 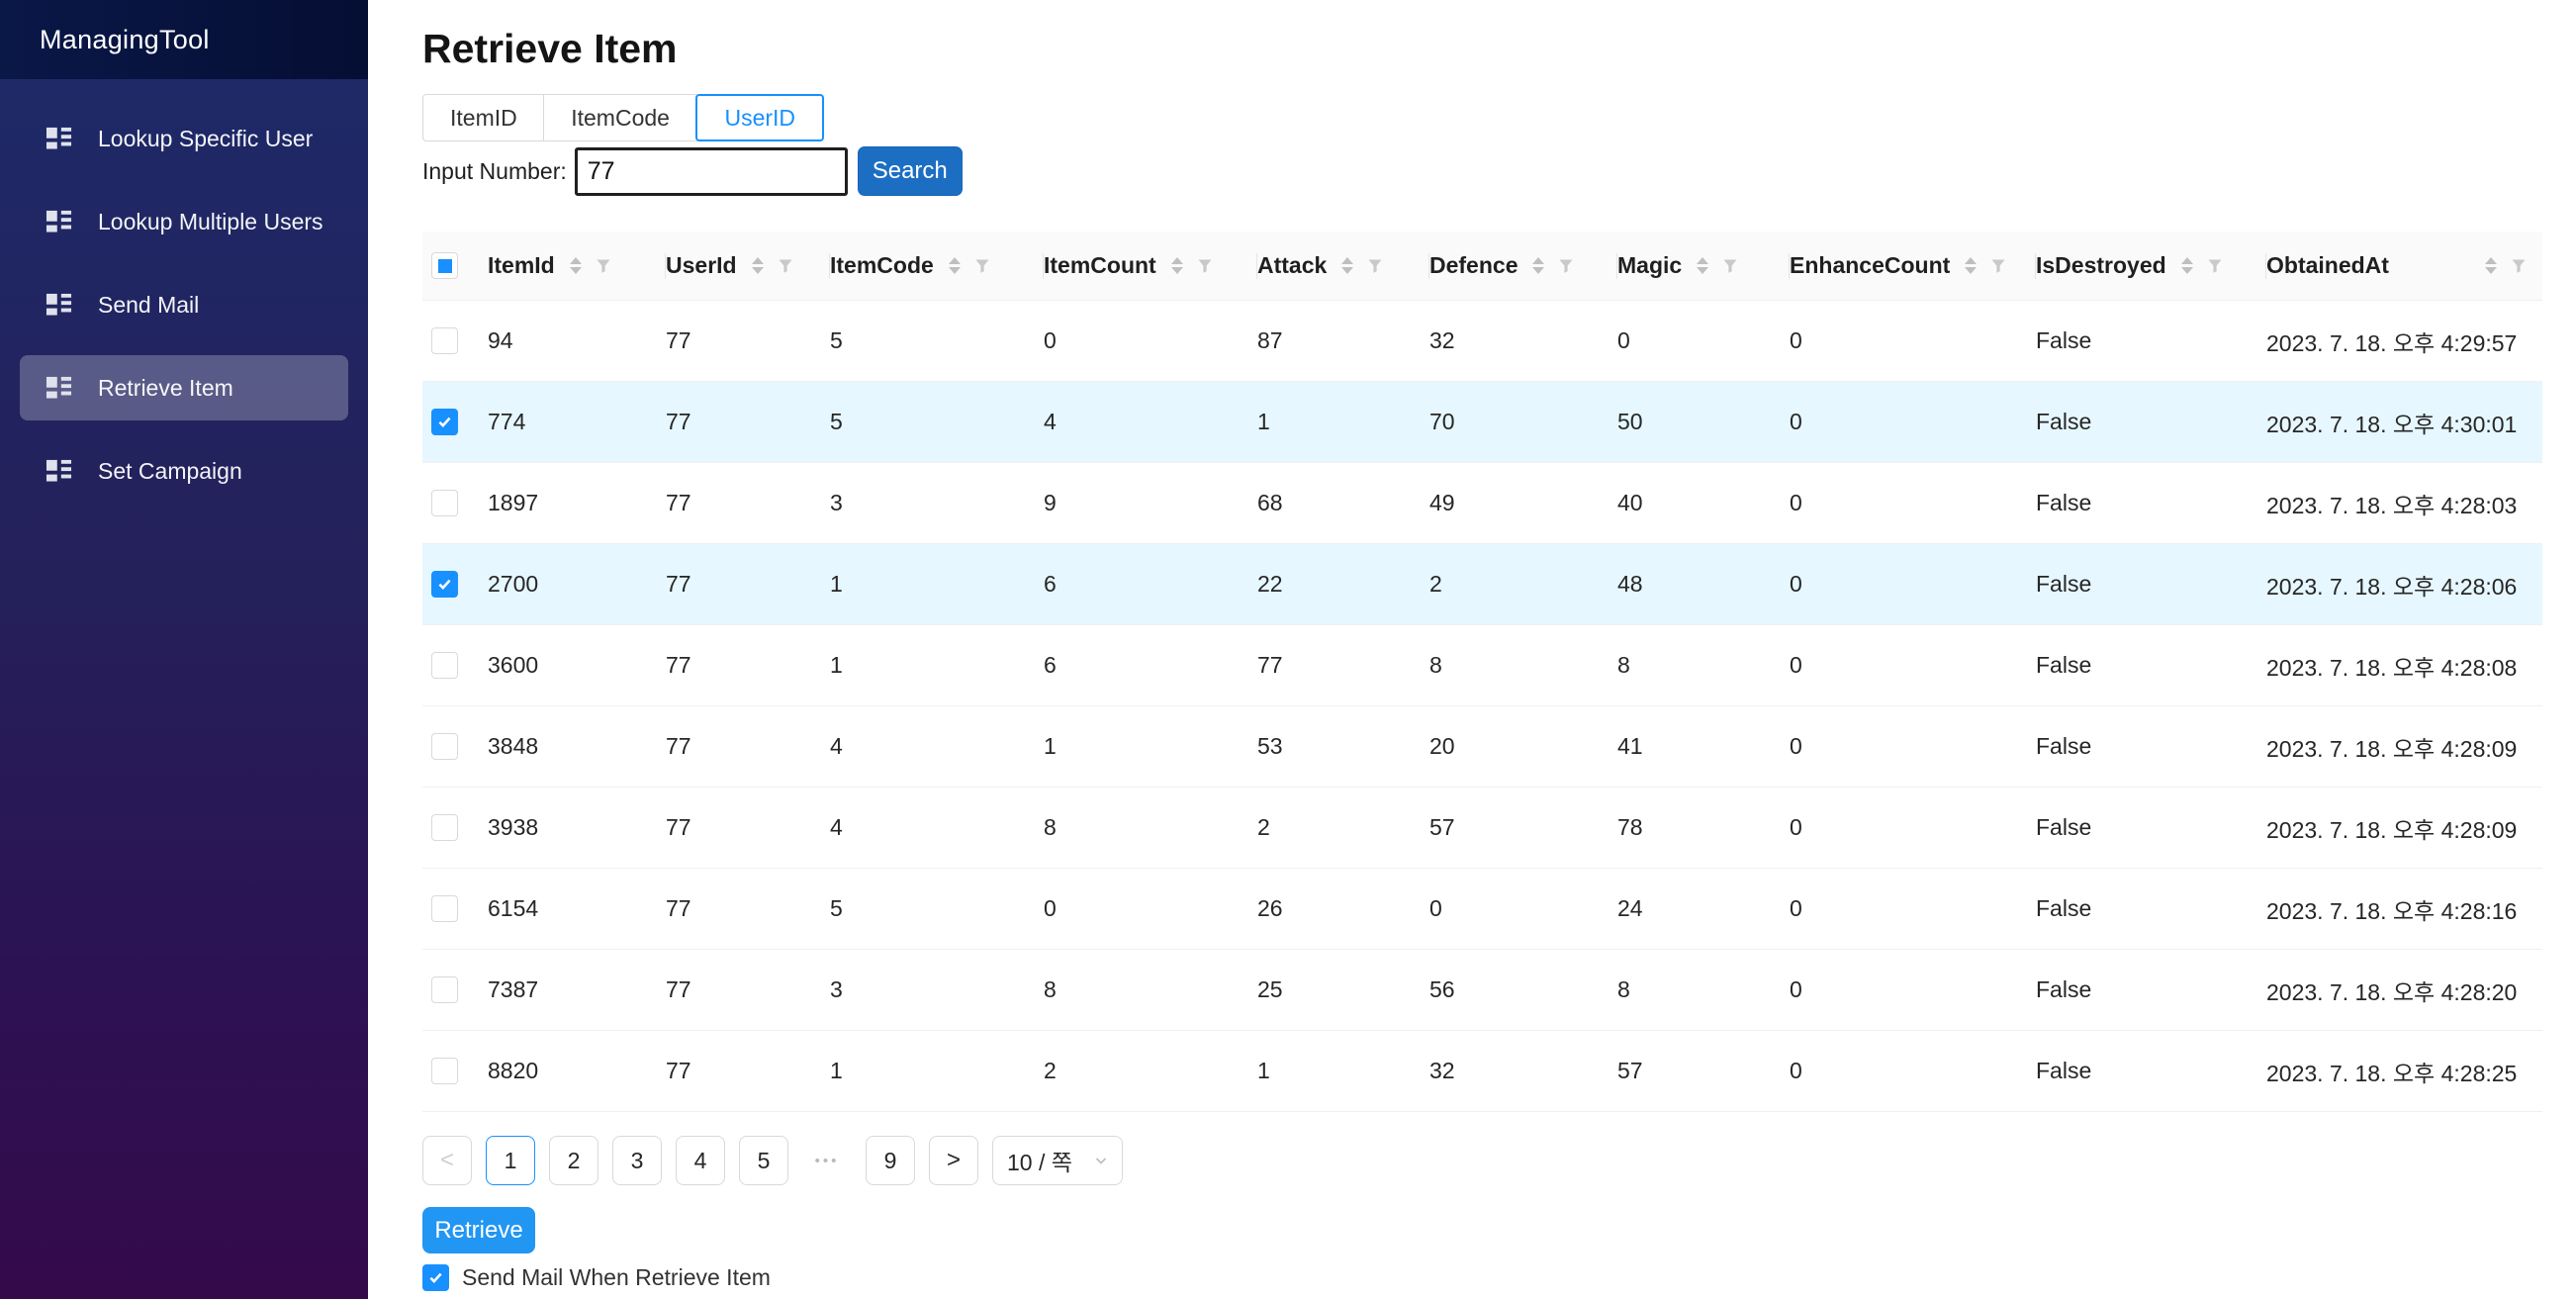 I want to click on pagination-next-button: >, so click(x=953, y=1160).